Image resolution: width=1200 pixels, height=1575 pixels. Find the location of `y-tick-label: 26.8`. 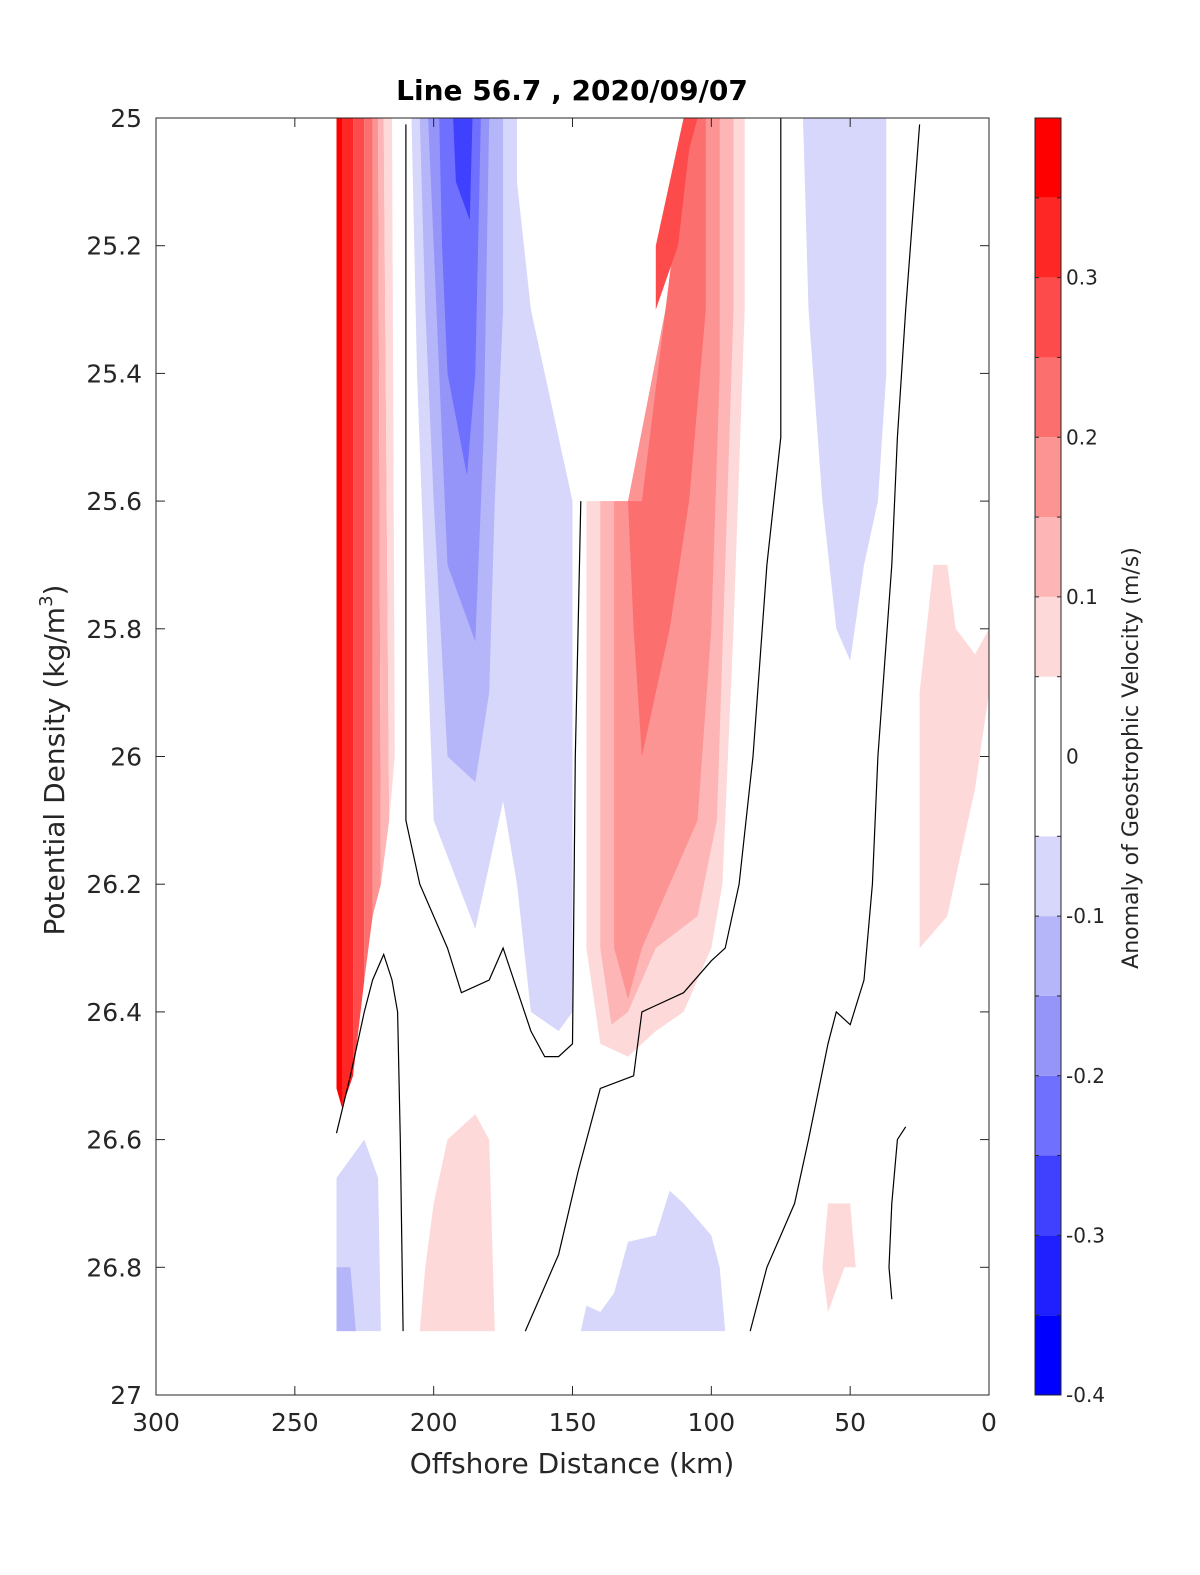

y-tick-label: 26.8 is located at coordinates (114, 1267).